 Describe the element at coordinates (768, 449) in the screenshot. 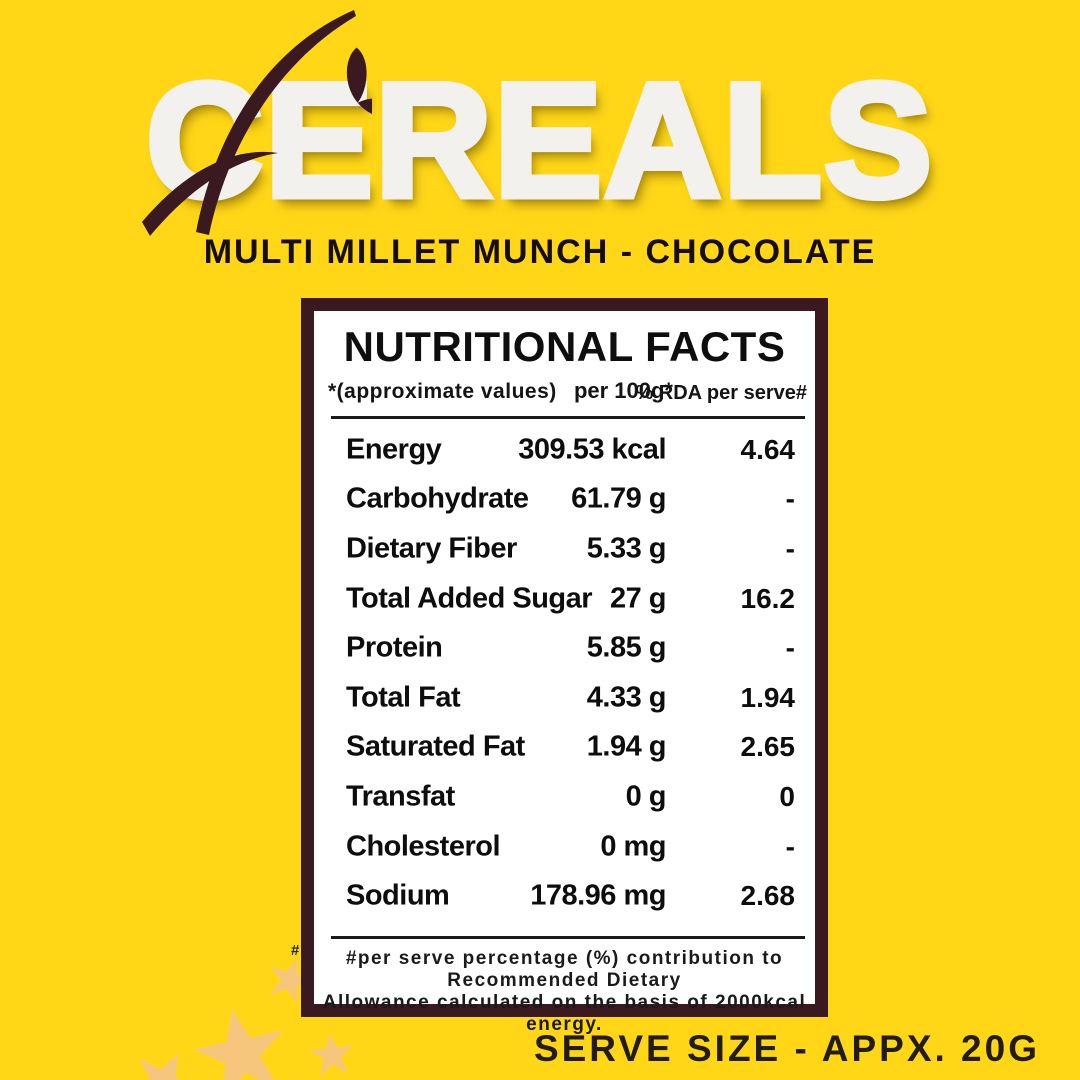

I see `nutrition-row-rda: 4.64` at that location.